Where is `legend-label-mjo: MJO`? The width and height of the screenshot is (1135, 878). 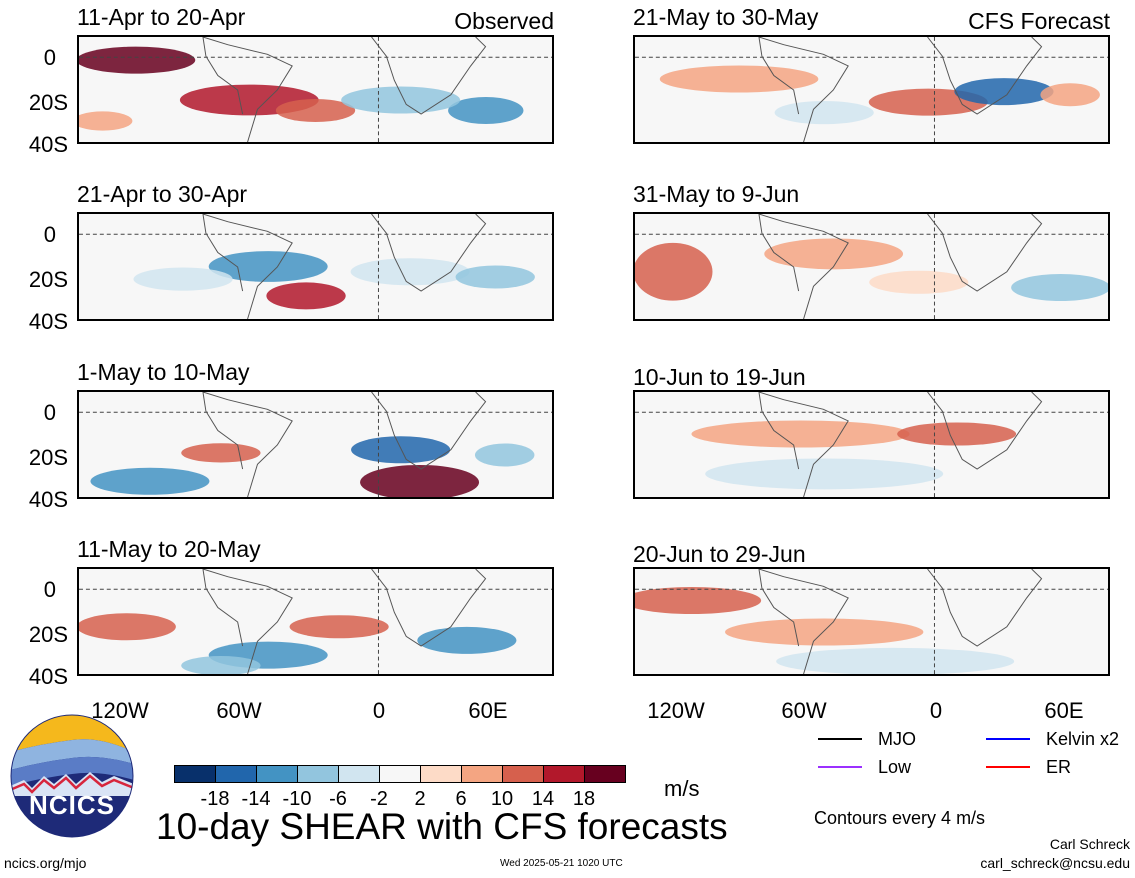 legend-label-mjo: MJO is located at coordinates (897, 739).